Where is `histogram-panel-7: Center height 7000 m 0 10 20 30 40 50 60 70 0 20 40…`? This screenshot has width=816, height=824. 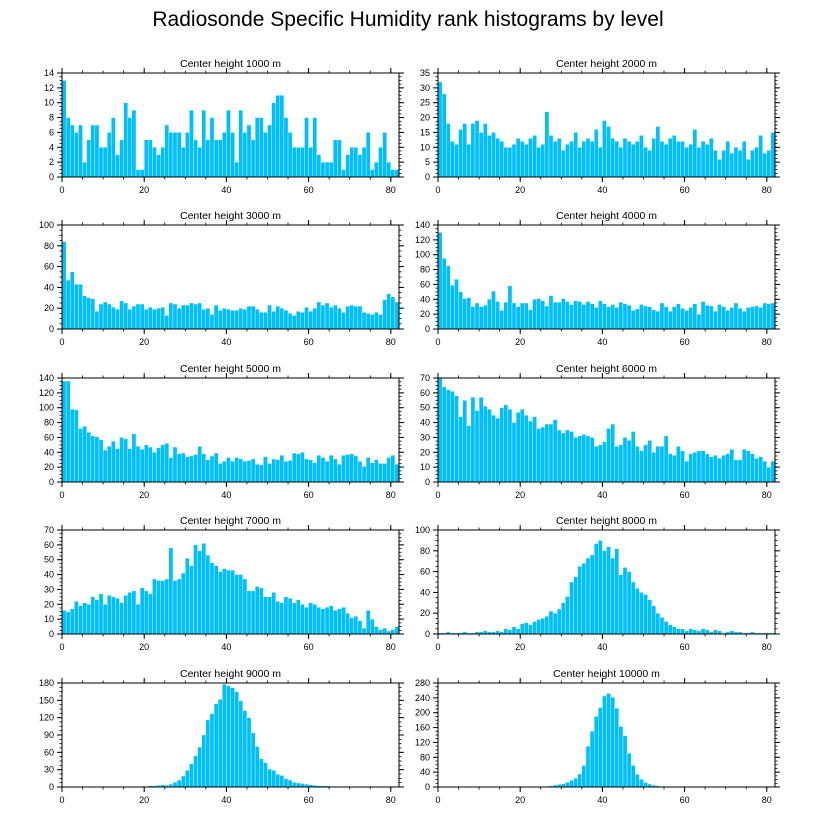
histogram-panel-7: Center height 7000 m 0 10 20 30 40 50 60 70 0 20 40… is located at coordinates (224, 583).